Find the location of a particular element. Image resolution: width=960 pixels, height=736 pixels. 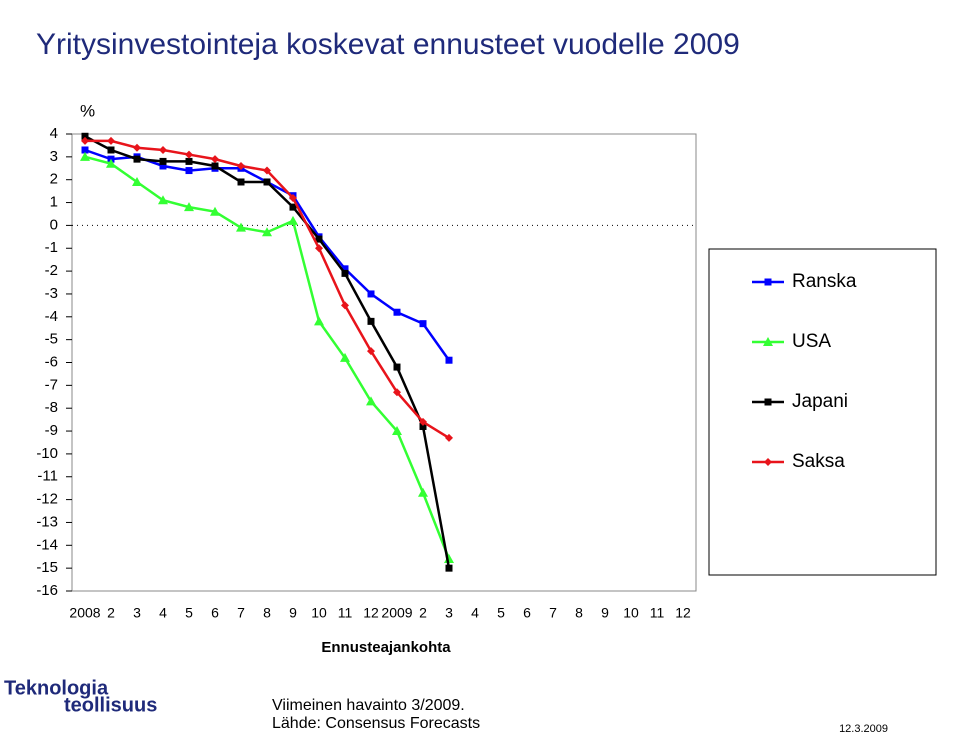

y-tick-label: -13 is located at coordinates (47, 521).